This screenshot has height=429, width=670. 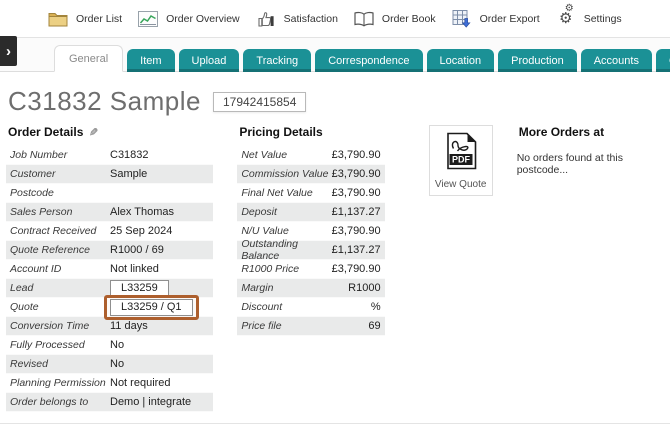 I want to click on tab-tracking: Tracking, so click(x=277, y=60).